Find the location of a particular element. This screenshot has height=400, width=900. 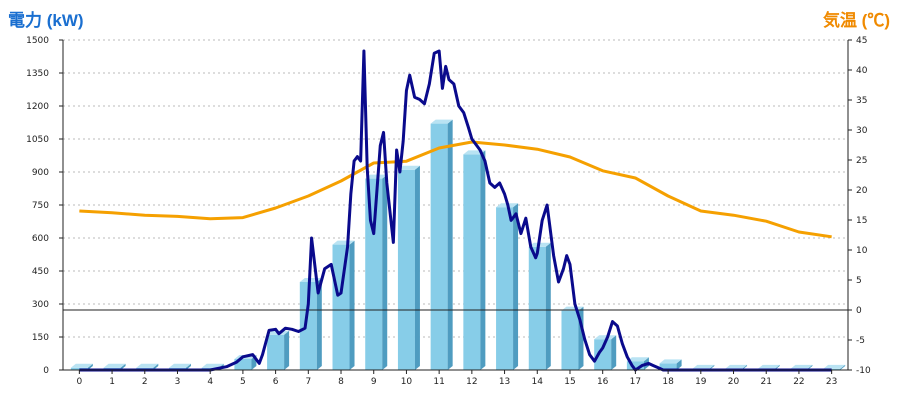

x-tick-label: 1 is located at coordinates (112, 382).